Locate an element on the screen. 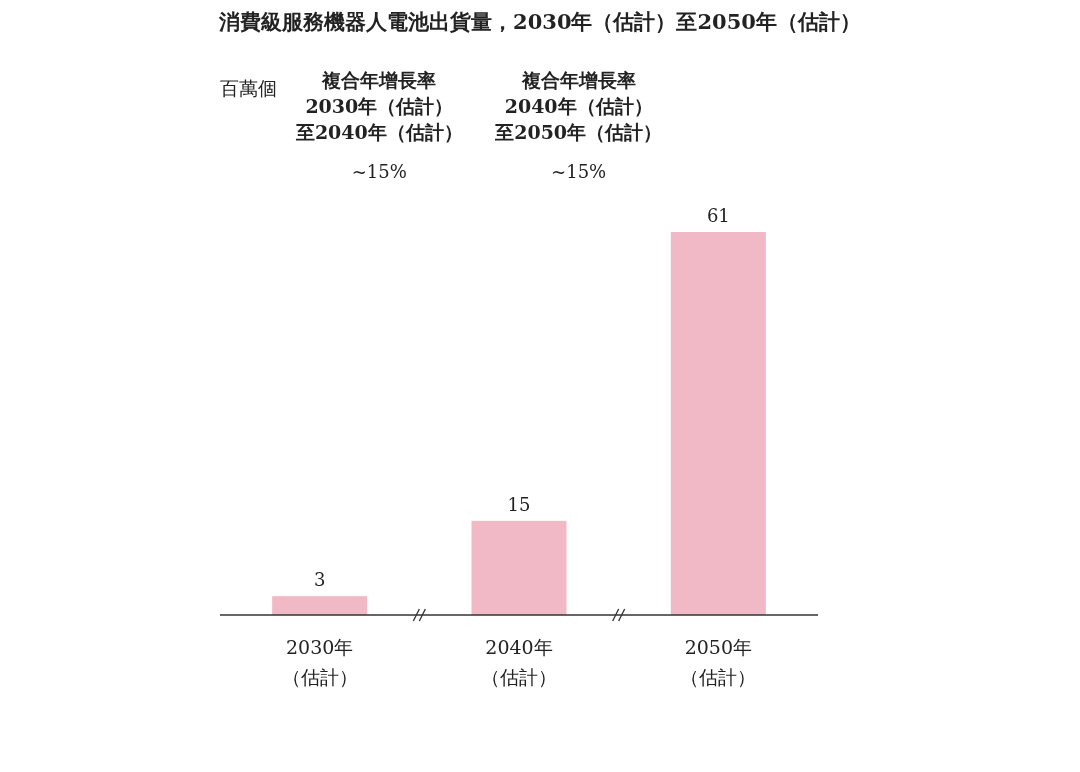 This screenshot has width=1080, height=772. text: 2040年（估計） is located at coordinates (578, 106).